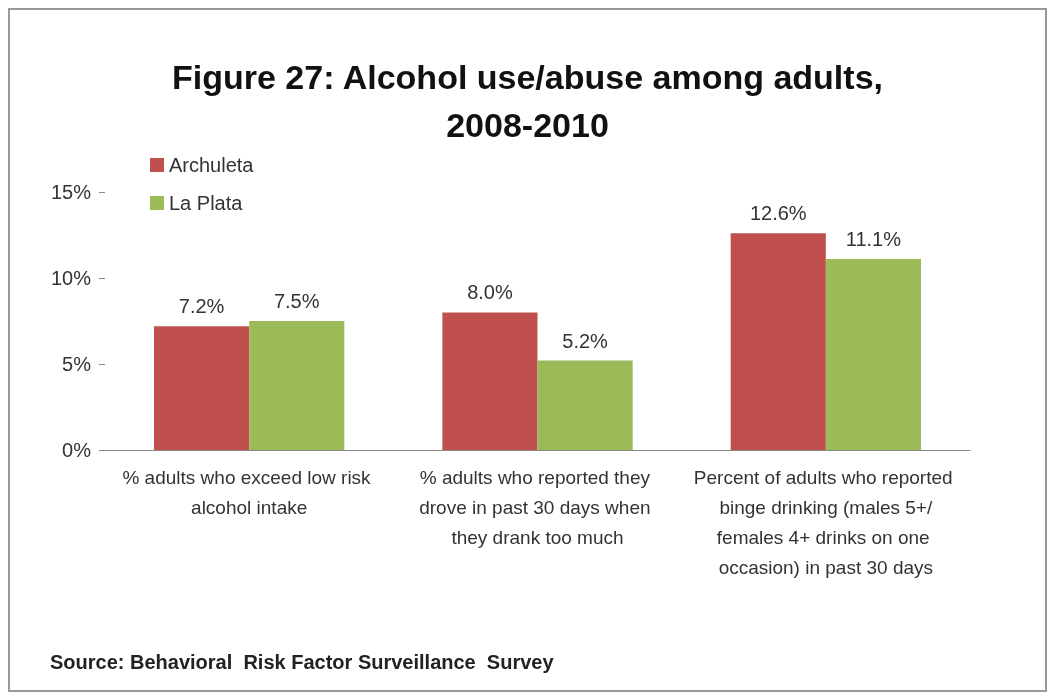  I want to click on data-label: 11.1%, so click(873, 239).